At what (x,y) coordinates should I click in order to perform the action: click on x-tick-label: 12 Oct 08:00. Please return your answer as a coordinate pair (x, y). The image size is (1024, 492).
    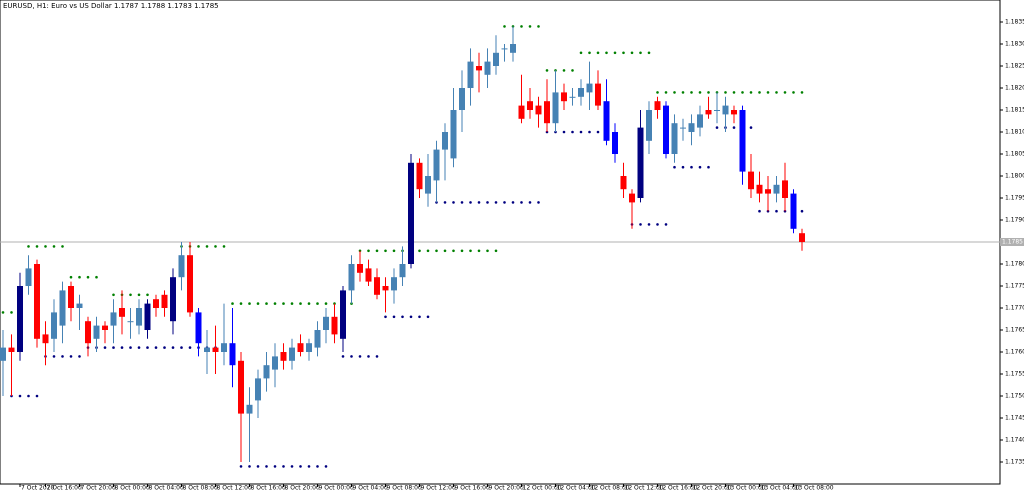
    Looking at the image, I should click on (610, 488).